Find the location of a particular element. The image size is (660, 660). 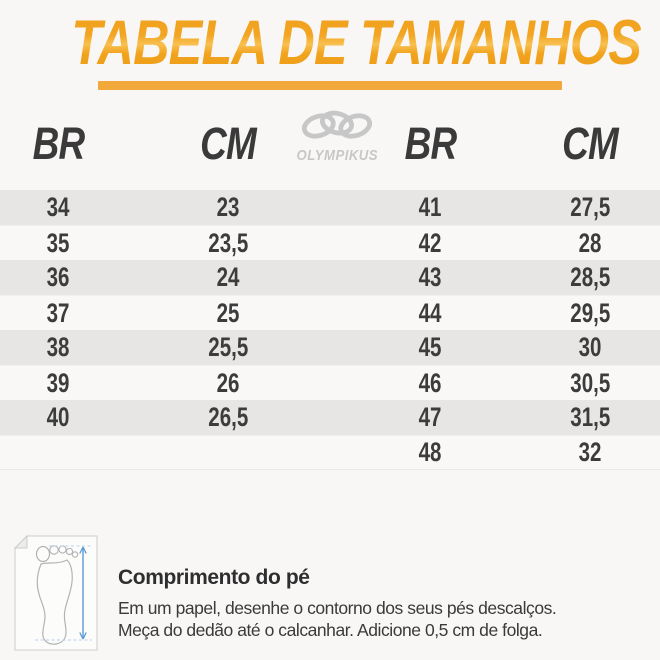

instructions-heading: Comprimento do pé is located at coordinates (214, 577).